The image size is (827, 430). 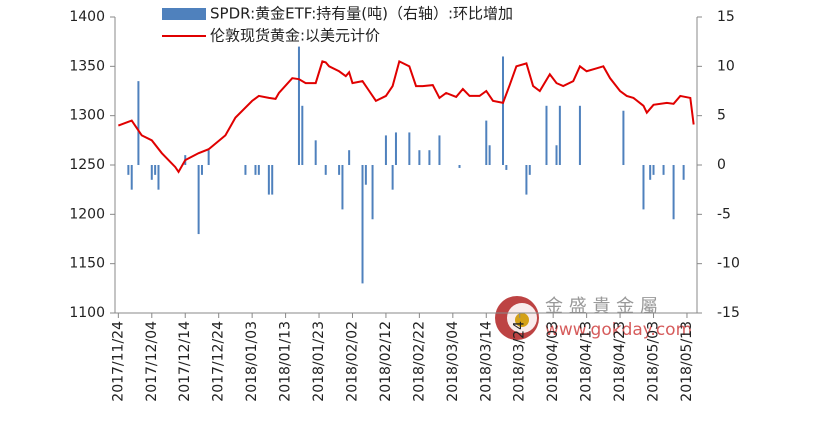 What do you see at coordinates (87, 214) in the screenshot?
I see `y-tick-label: 1200` at bounding box center [87, 214].